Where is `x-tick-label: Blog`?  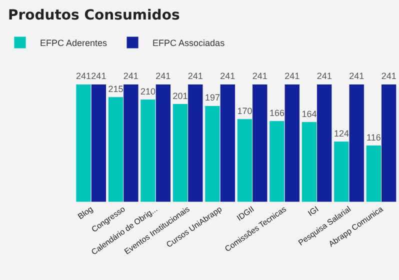 x-tick-label: Blog is located at coordinates (85, 213).